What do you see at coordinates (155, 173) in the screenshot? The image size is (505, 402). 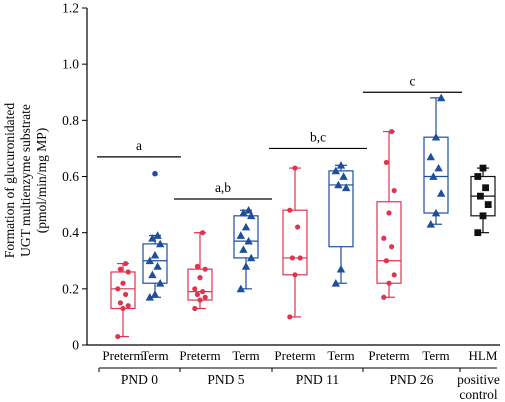 I see `outlier-point` at bounding box center [155, 173].